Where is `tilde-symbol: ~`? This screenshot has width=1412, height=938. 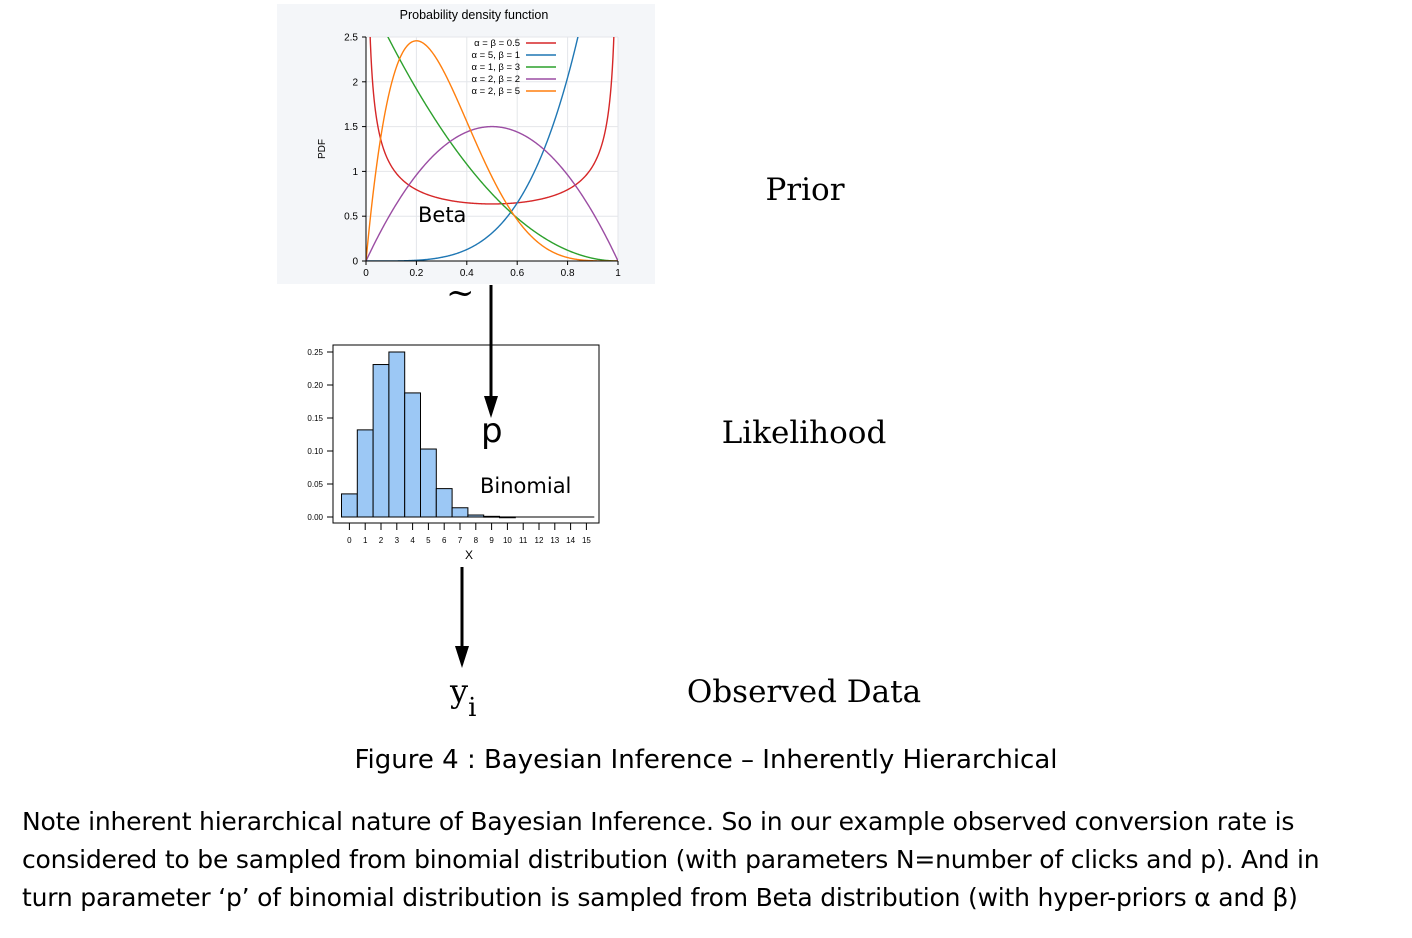
tilde-symbol: ~ is located at coordinates (460, 293).